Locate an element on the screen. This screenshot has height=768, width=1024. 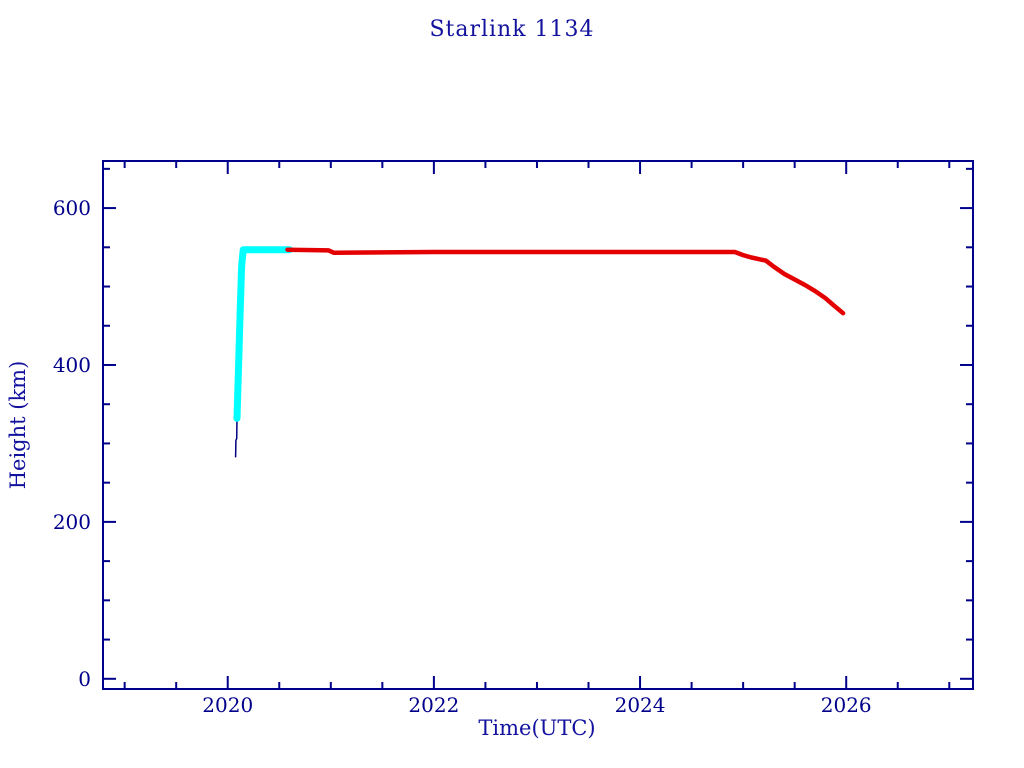
y-tick-label: 600 is located at coordinates (72, 208).